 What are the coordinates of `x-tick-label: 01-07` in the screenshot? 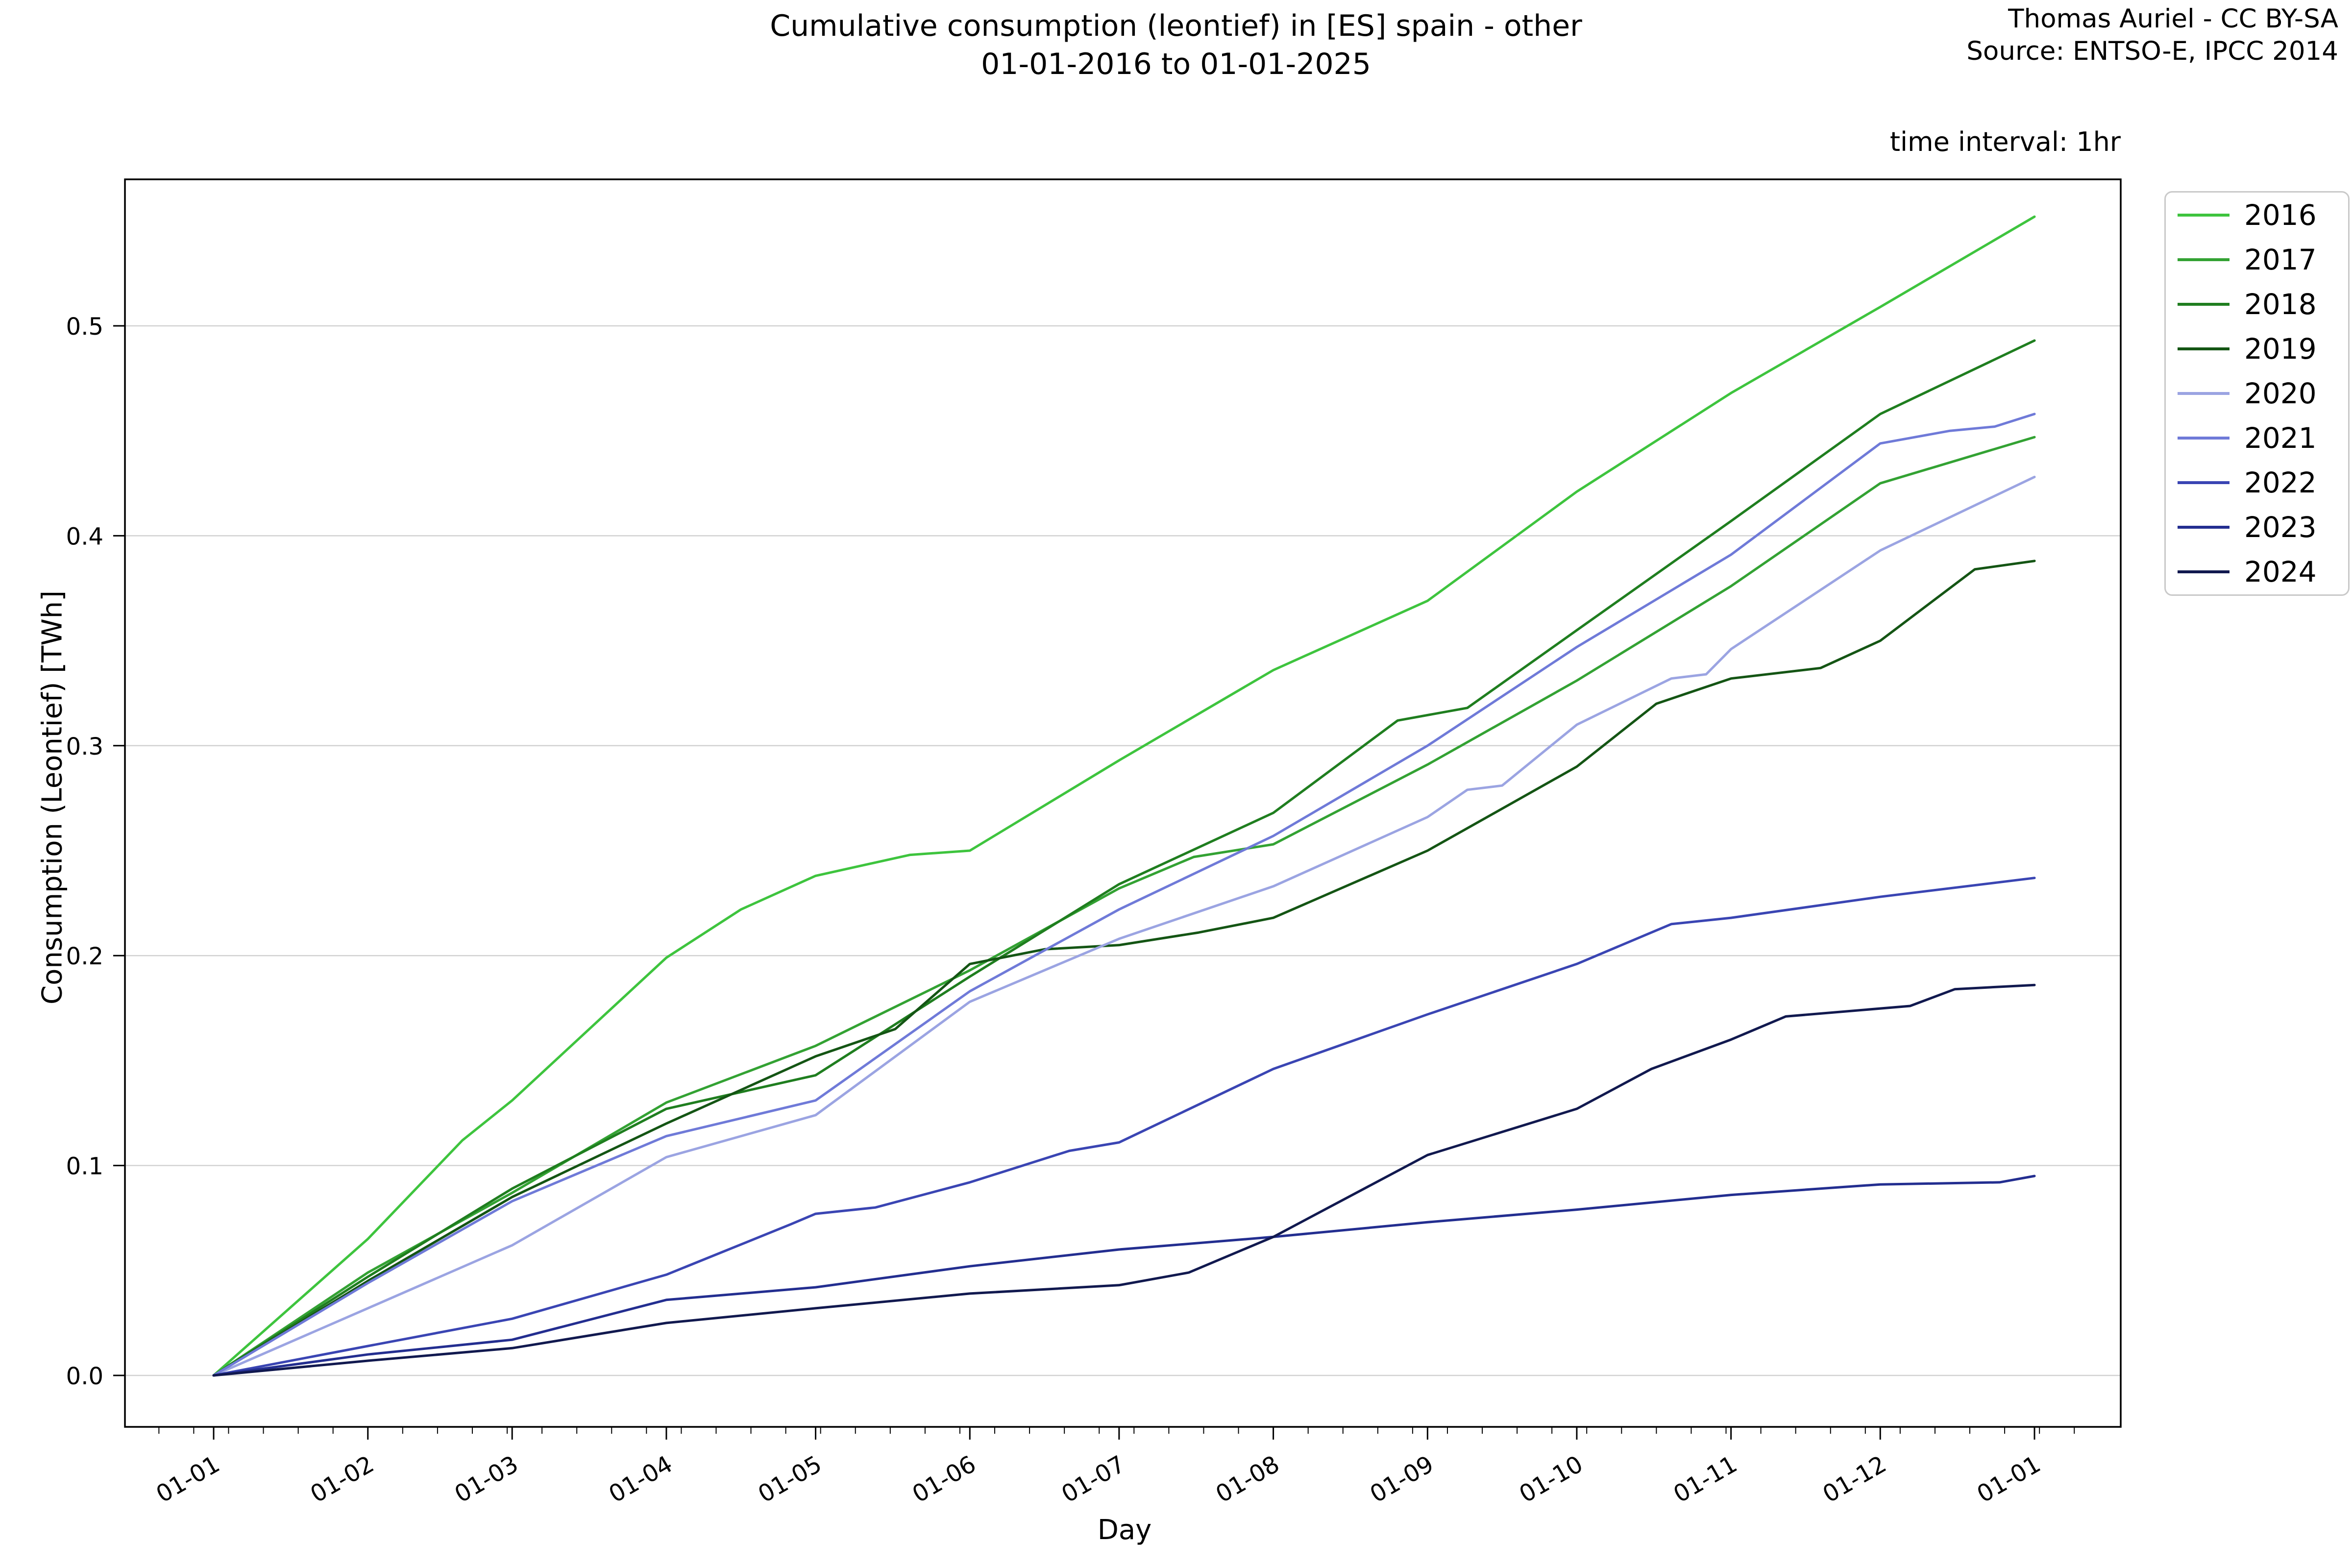 It's located at (1093, 1479).